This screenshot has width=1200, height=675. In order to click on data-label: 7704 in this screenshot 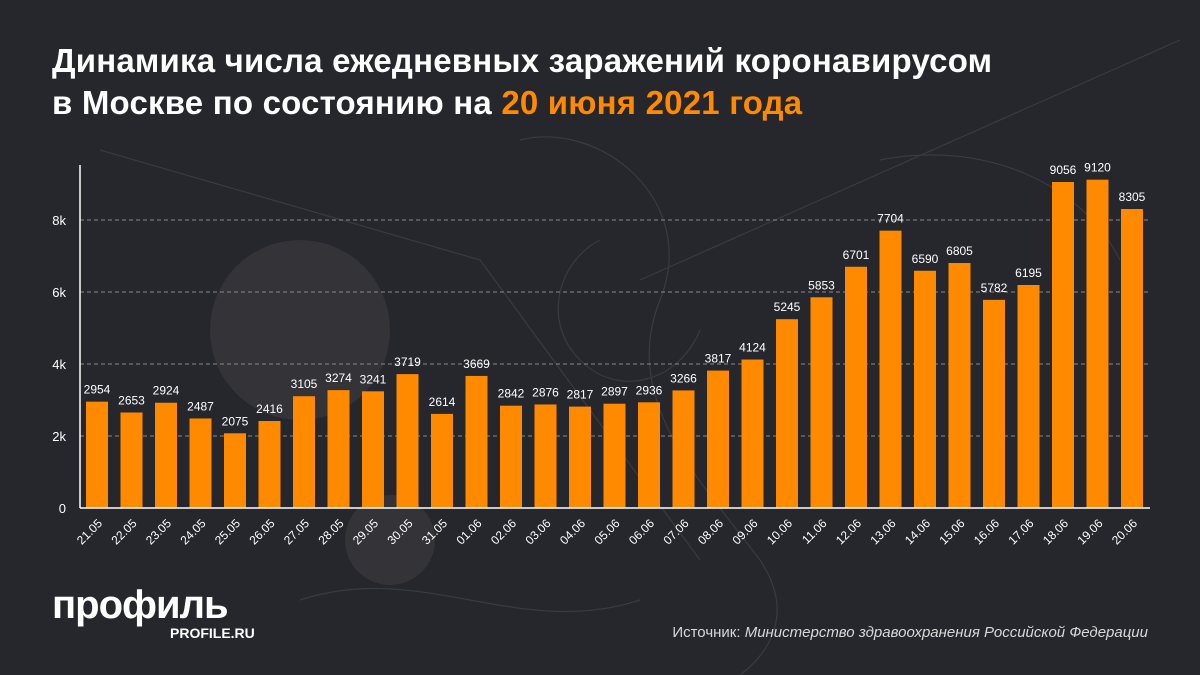, I will do `click(890, 219)`.